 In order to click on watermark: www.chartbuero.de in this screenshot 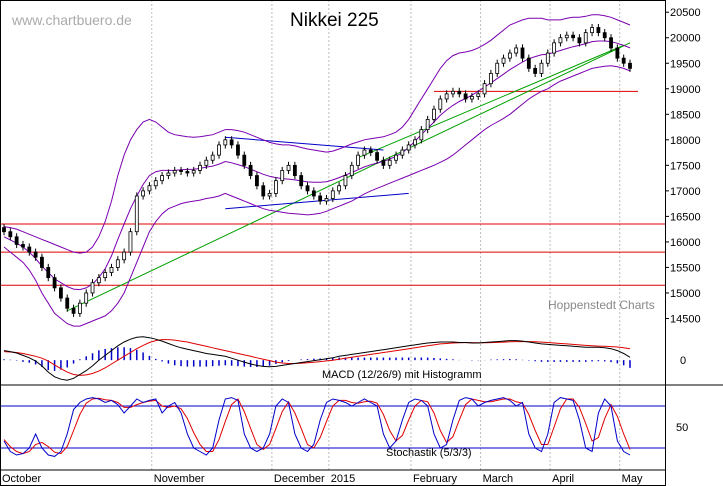, I will do `click(71, 20)`.